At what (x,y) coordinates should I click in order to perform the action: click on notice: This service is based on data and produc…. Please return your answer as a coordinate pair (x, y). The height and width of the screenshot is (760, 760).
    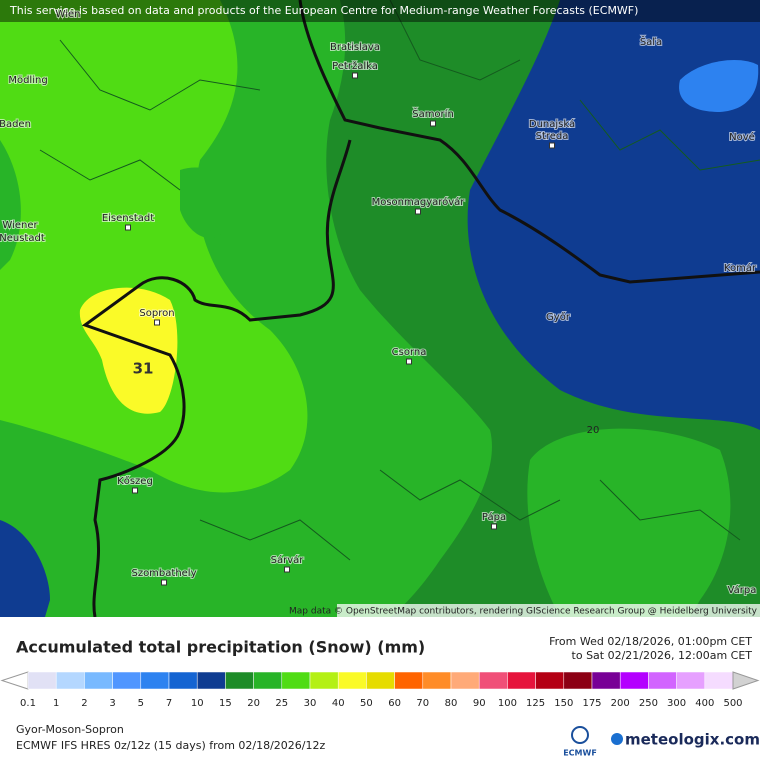
    Looking at the image, I should click on (323, 10).